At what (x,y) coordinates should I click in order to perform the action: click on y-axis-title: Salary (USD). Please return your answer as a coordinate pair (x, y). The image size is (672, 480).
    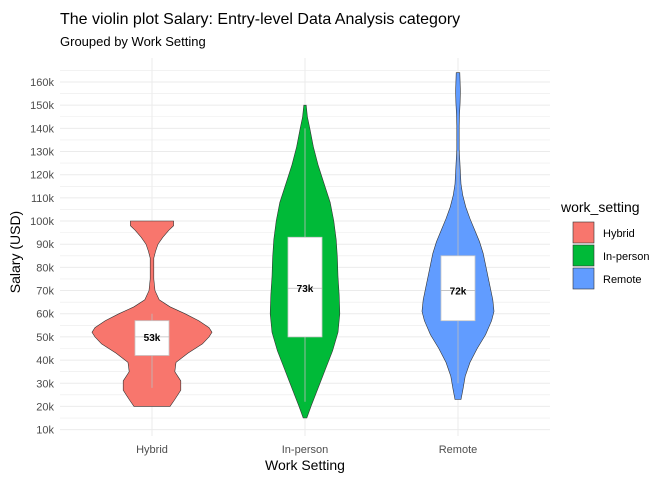
    Looking at the image, I should click on (15, 252).